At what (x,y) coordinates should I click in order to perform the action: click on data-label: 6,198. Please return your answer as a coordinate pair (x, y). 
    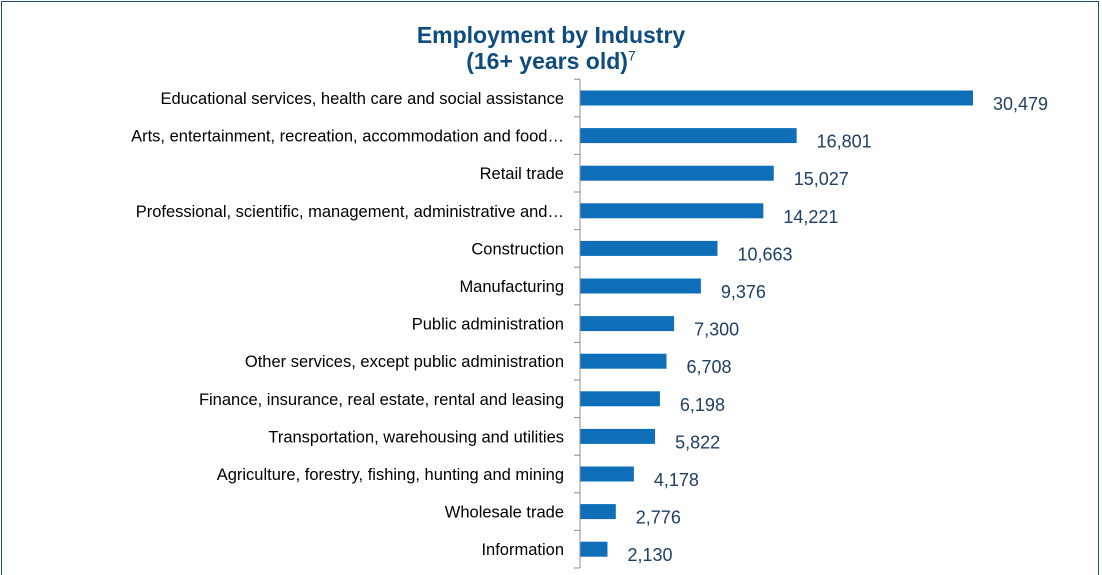
    Looking at the image, I should click on (702, 405).